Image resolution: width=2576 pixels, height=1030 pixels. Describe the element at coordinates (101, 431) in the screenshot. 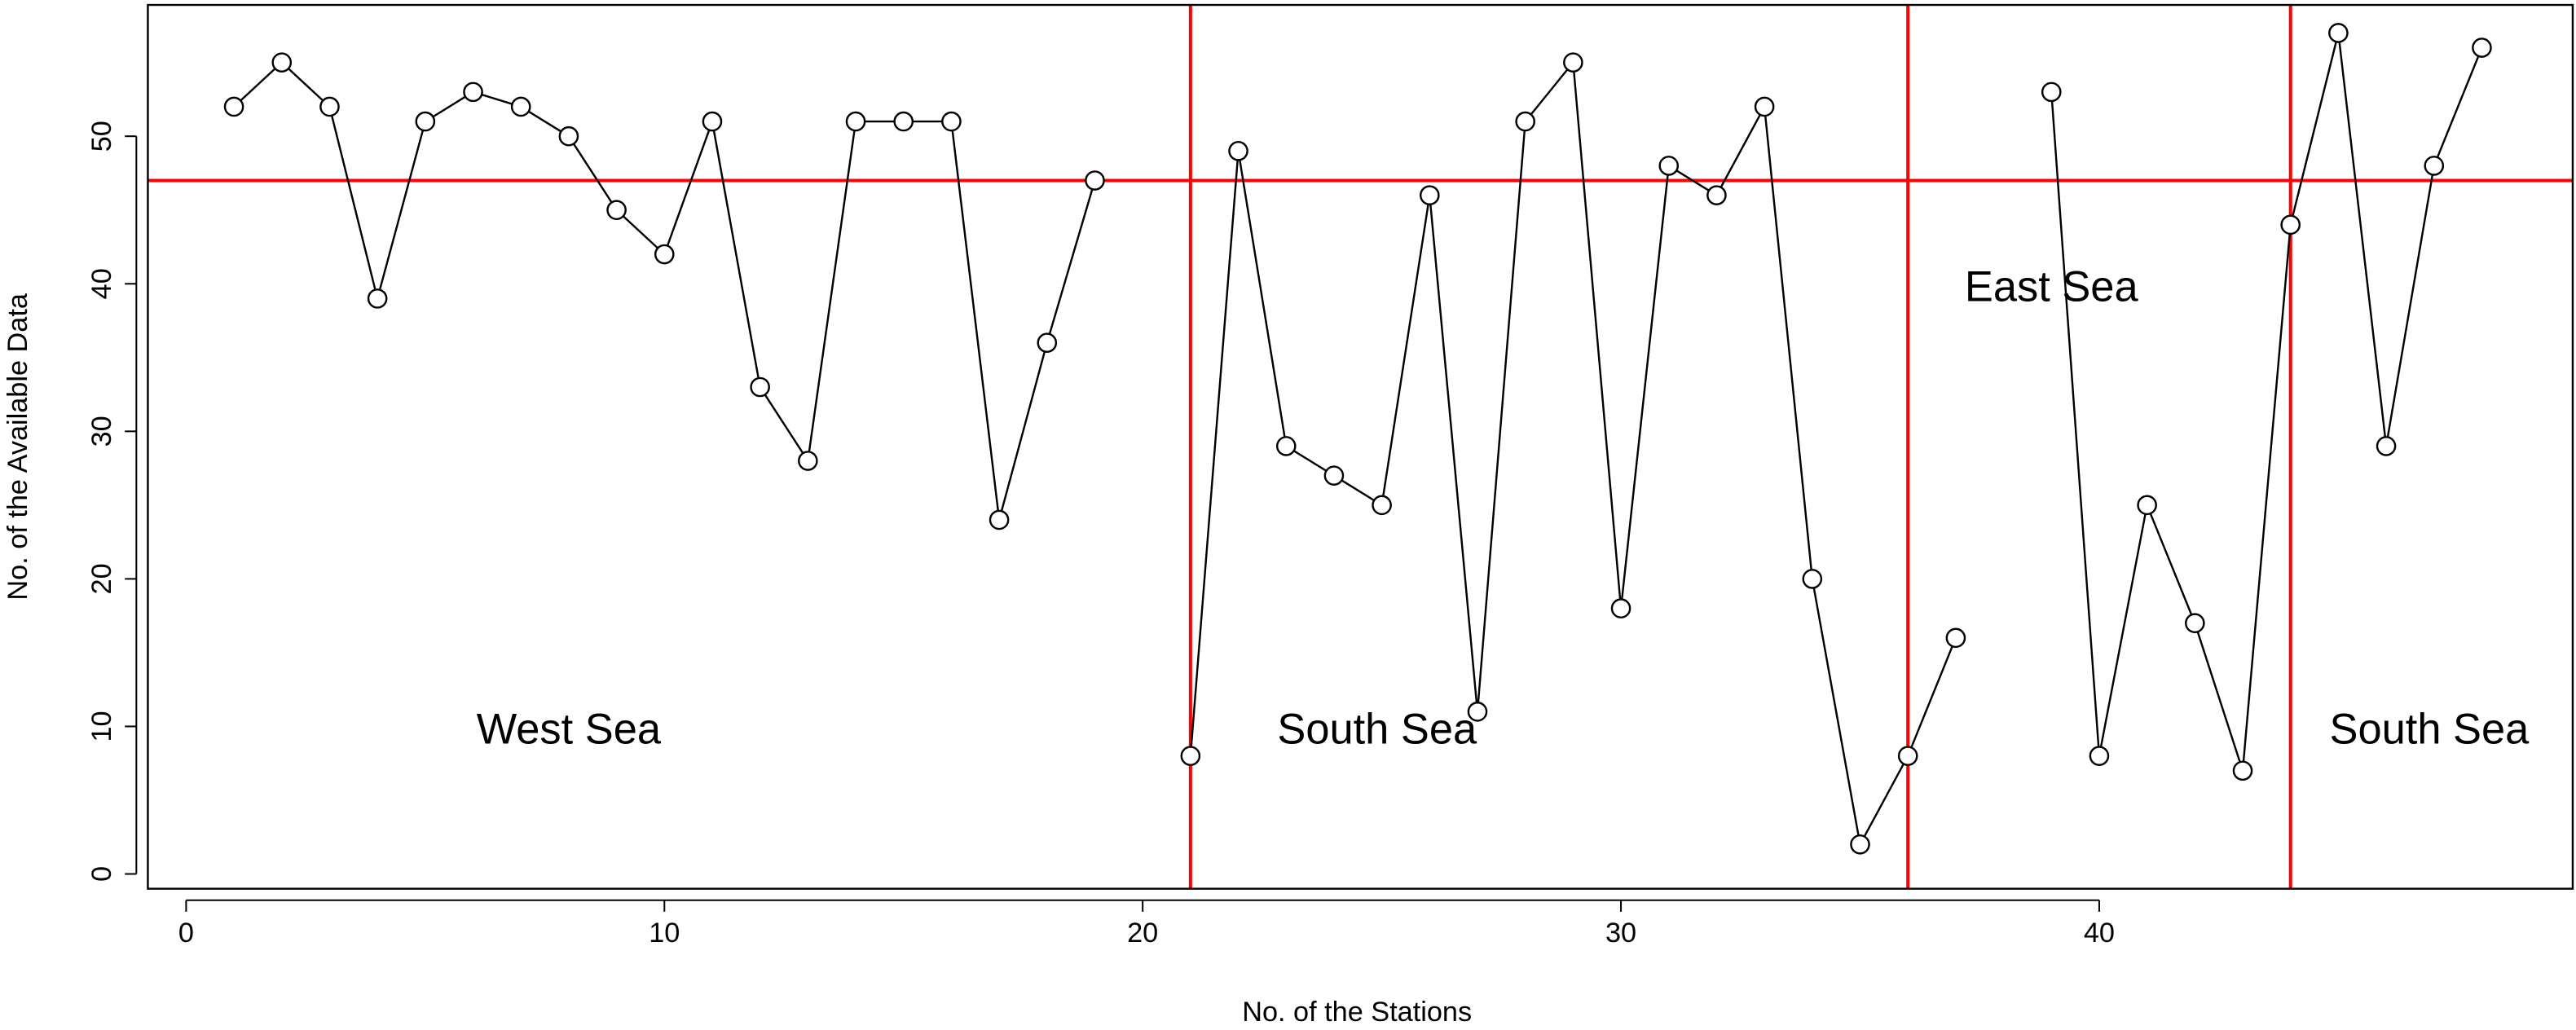

I see `y-tick-label: 30` at that location.